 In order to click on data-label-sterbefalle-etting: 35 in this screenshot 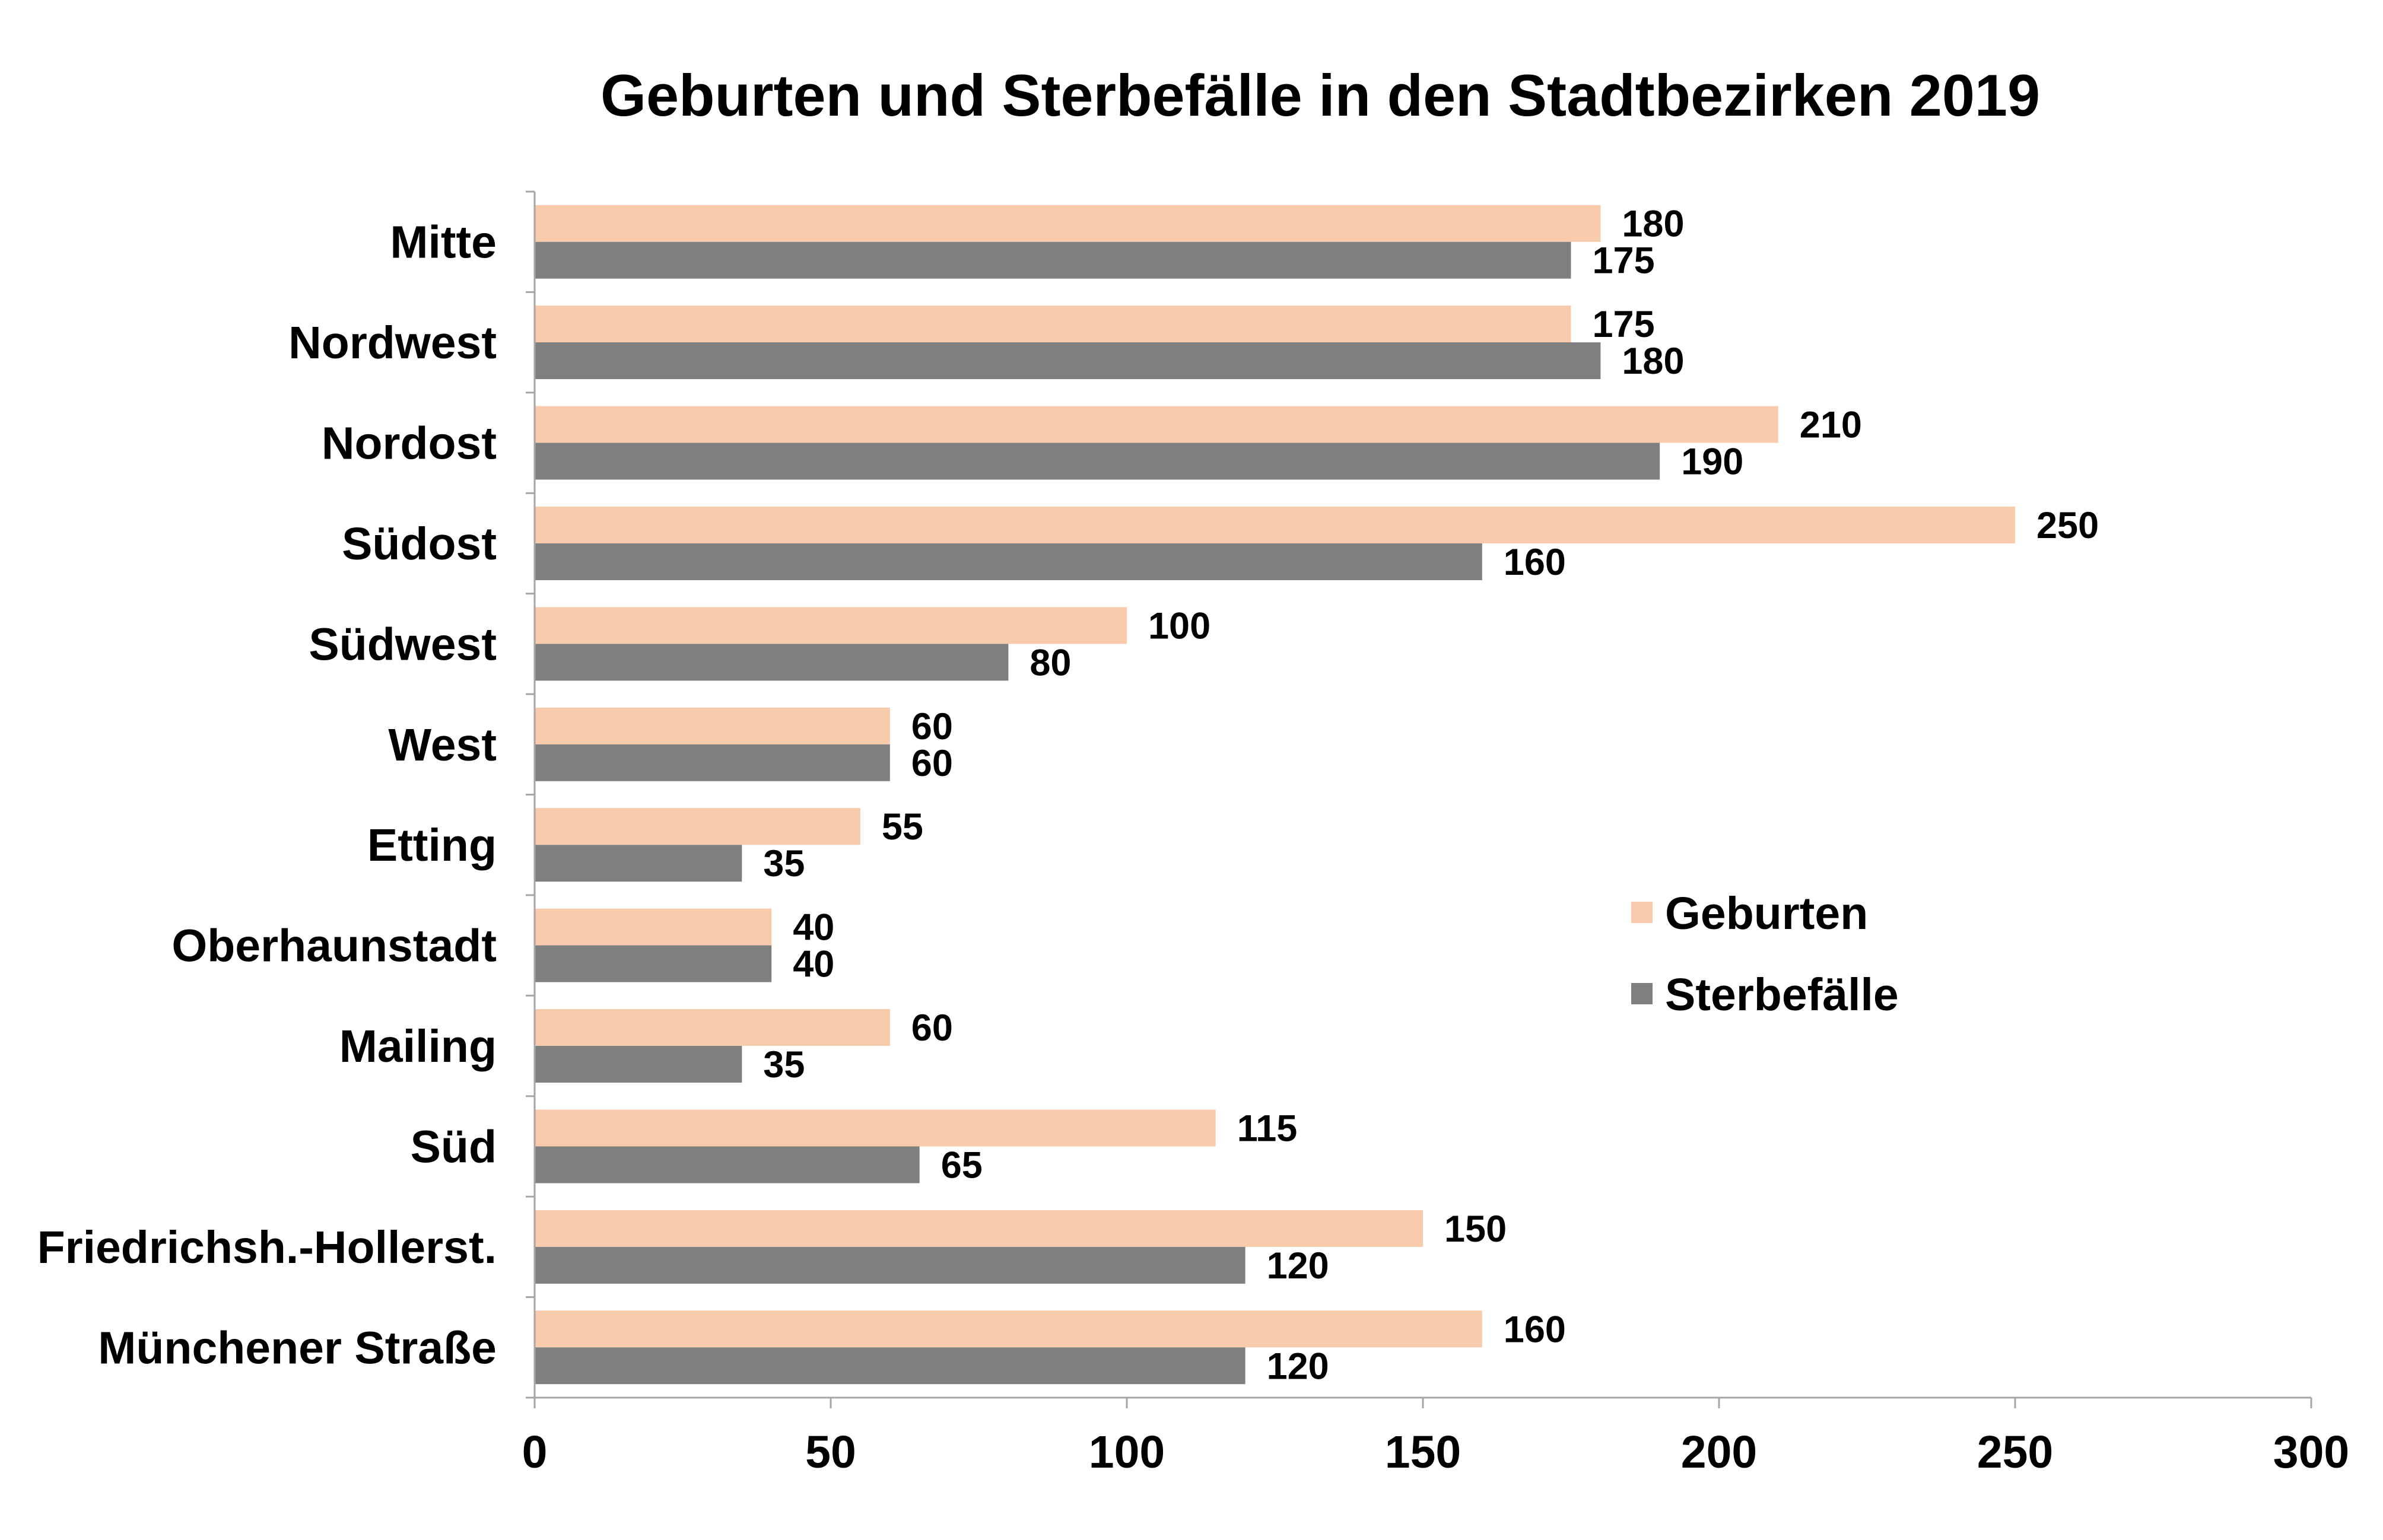, I will do `click(784, 863)`.